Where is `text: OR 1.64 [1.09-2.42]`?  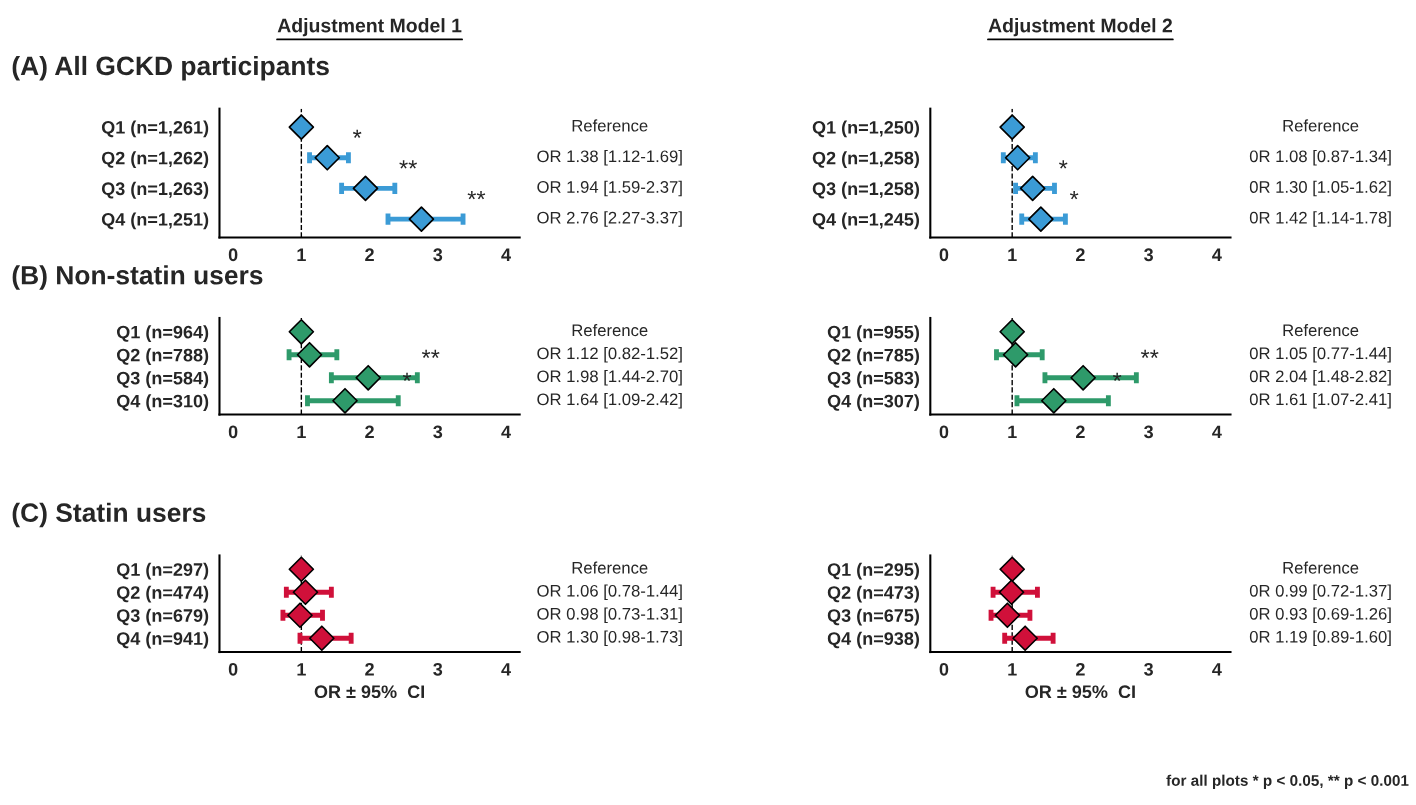
text: OR 1.64 [1.09-2.42] is located at coordinates (609, 401).